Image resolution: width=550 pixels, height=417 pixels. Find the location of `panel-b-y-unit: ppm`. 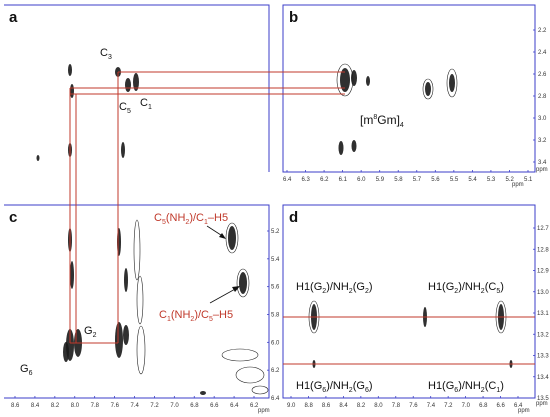

panel-b-y-unit: ppm is located at coordinates (542, 170).